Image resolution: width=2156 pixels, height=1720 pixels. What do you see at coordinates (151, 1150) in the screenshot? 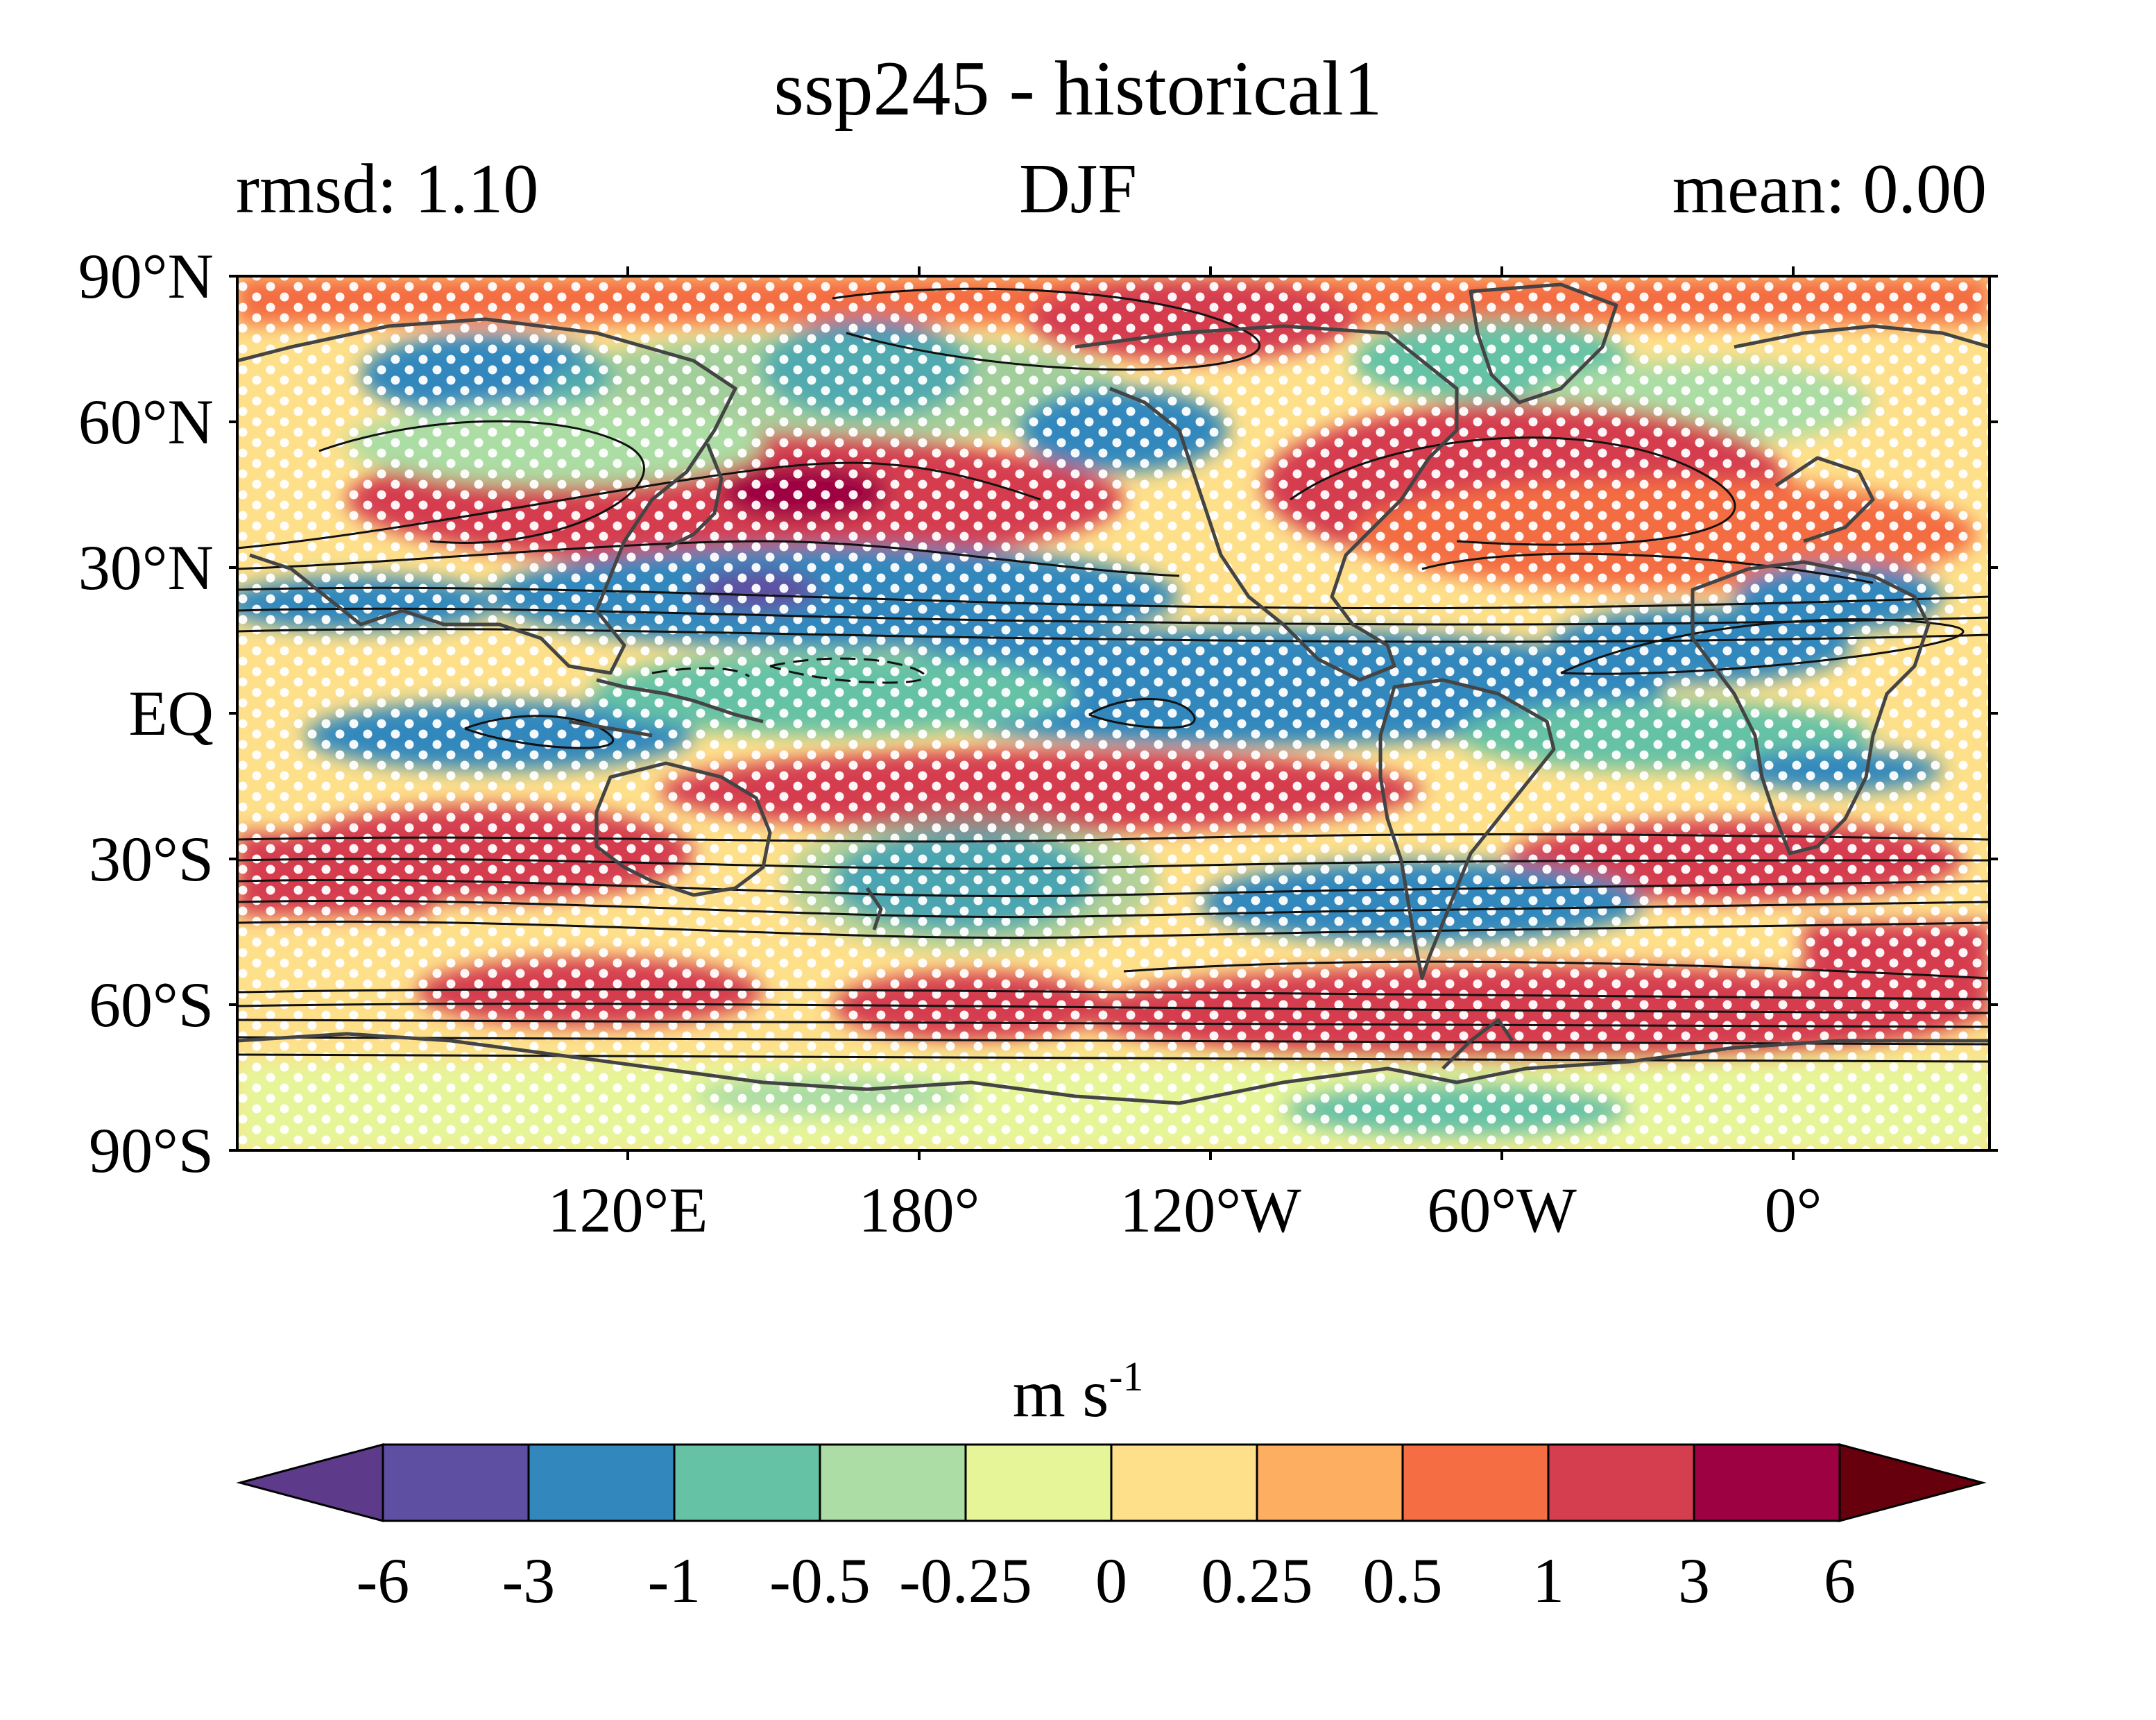
I see `lat-label-90s: 90°S` at bounding box center [151, 1150].